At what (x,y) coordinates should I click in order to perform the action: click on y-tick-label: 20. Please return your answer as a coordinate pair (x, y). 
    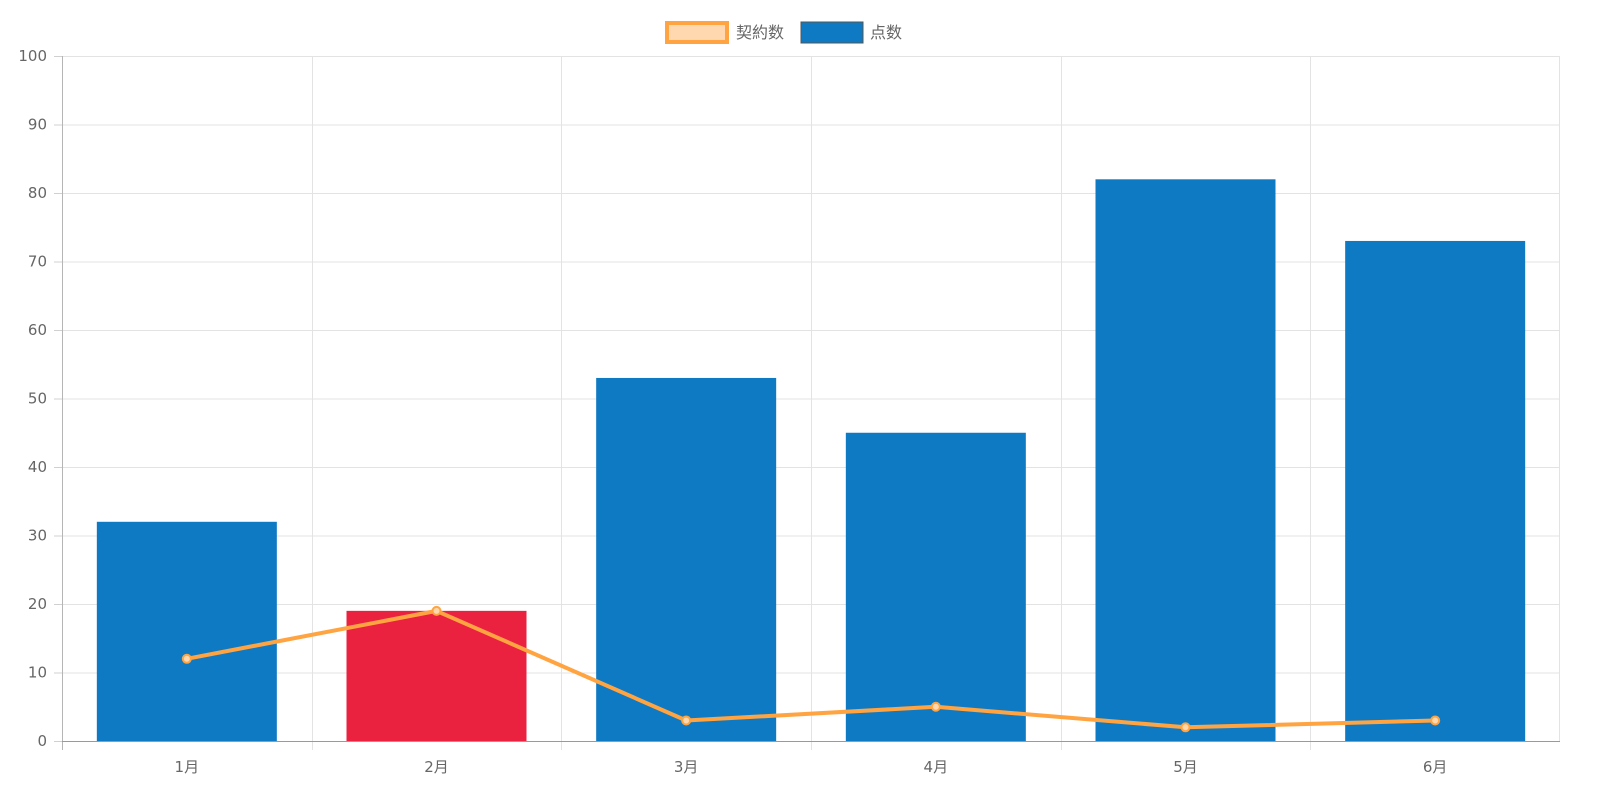
    Looking at the image, I should click on (37, 604).